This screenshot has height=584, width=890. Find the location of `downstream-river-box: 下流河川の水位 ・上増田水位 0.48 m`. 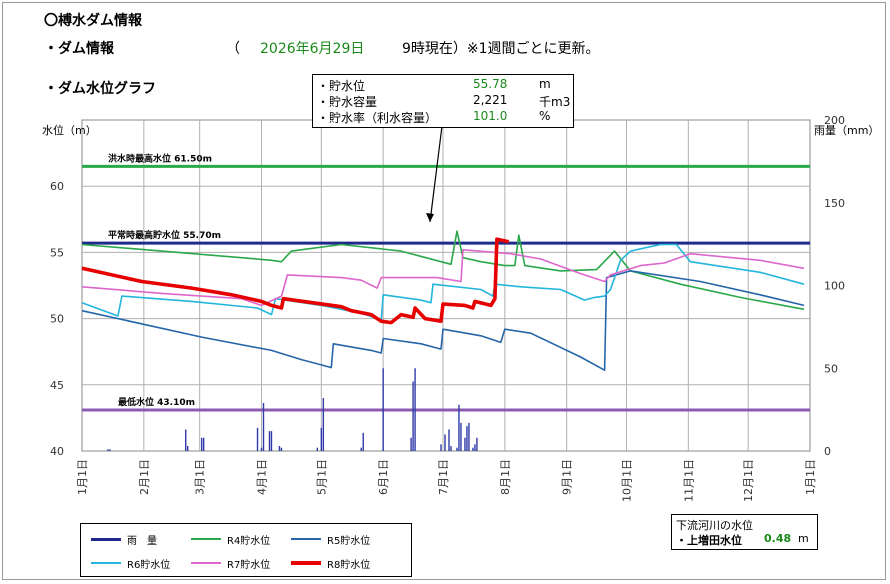

downstream-river-box: 下流河川の水位 ・上増田水位 0.48 m is located at coordinates (744, 532).